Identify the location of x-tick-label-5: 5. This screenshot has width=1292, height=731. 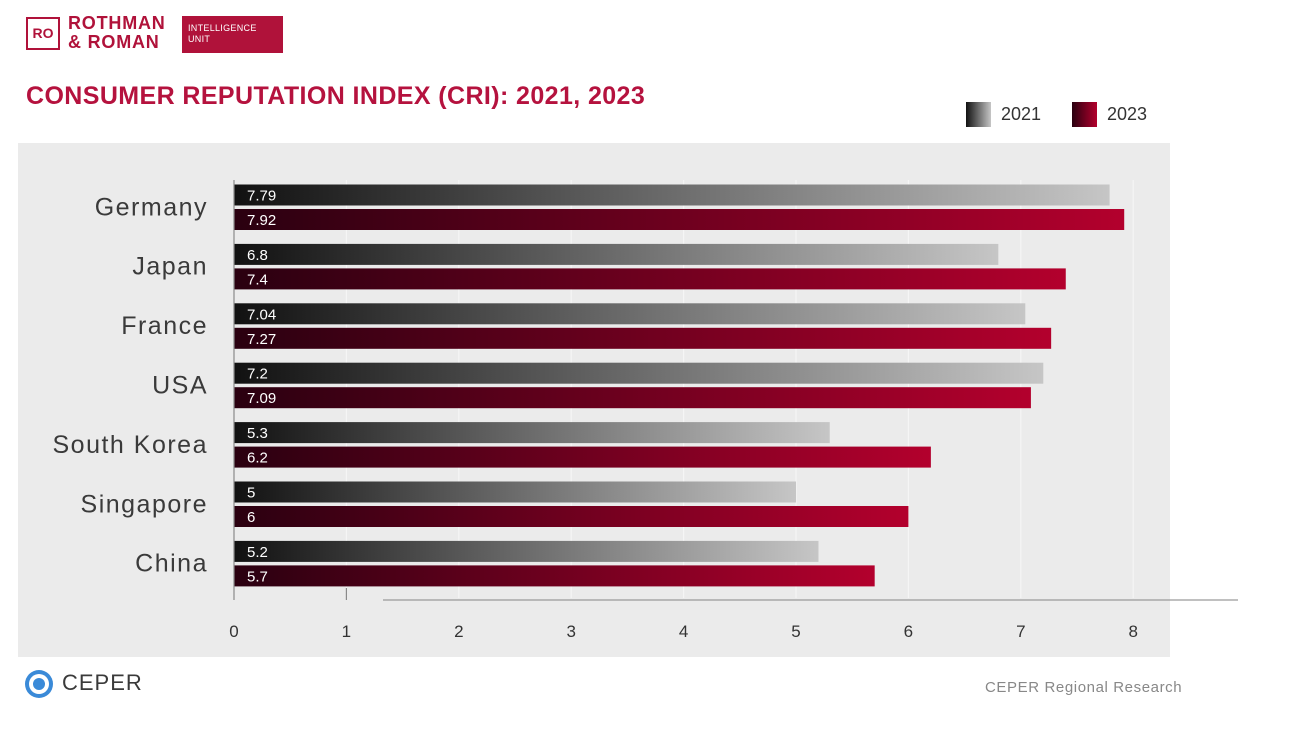
(795, 631).